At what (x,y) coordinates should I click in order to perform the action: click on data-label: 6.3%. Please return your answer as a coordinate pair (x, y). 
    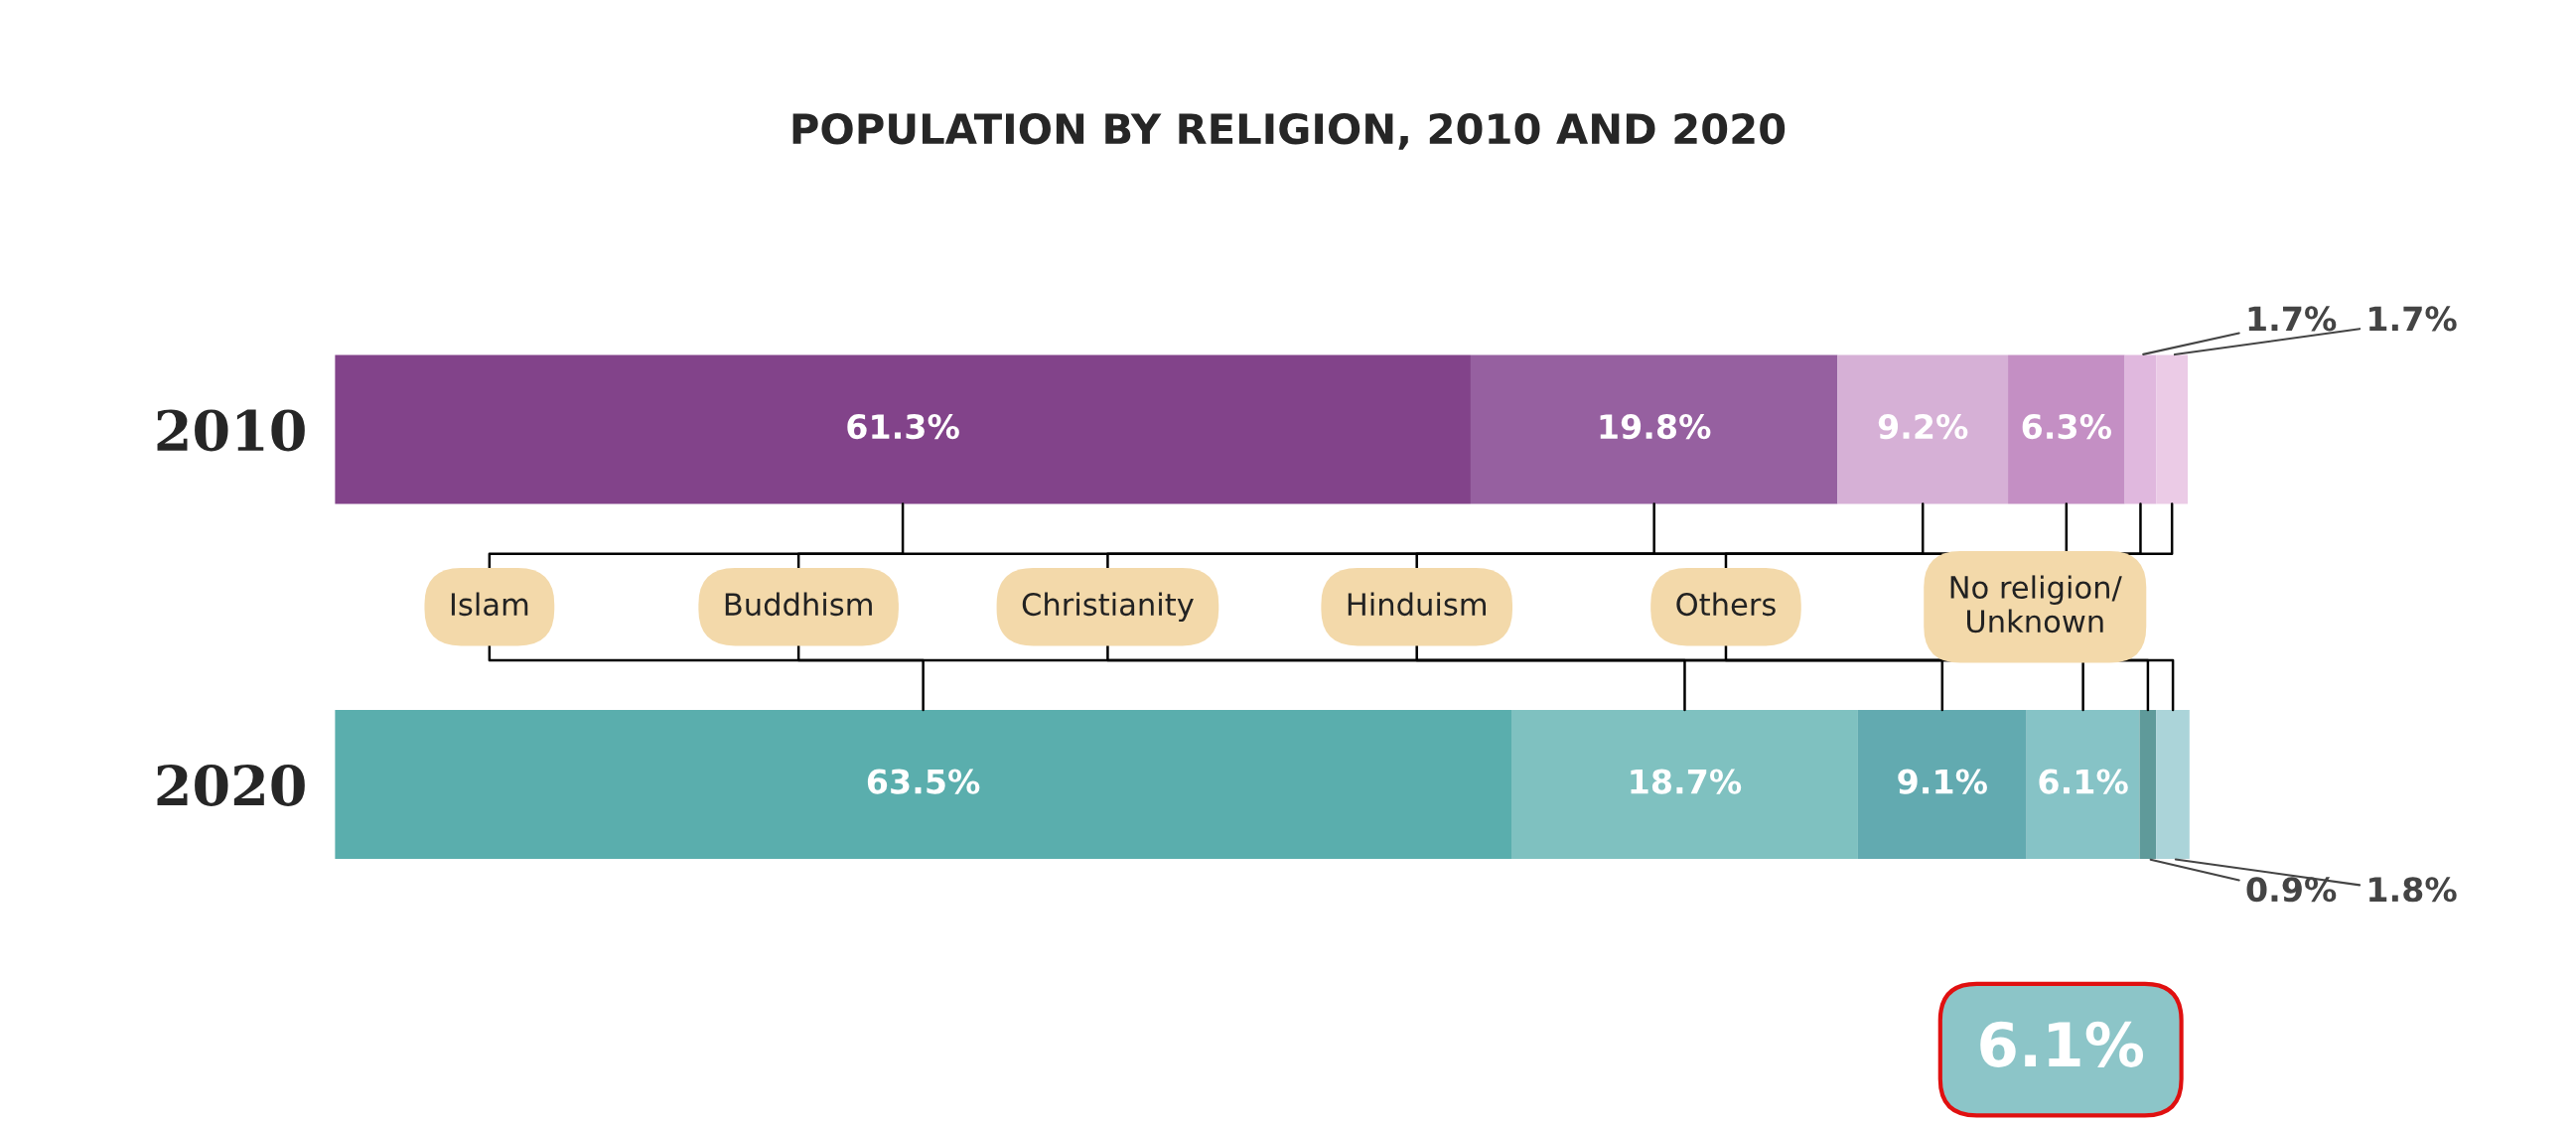
    Looking at the image, I should click on (2066, 427).